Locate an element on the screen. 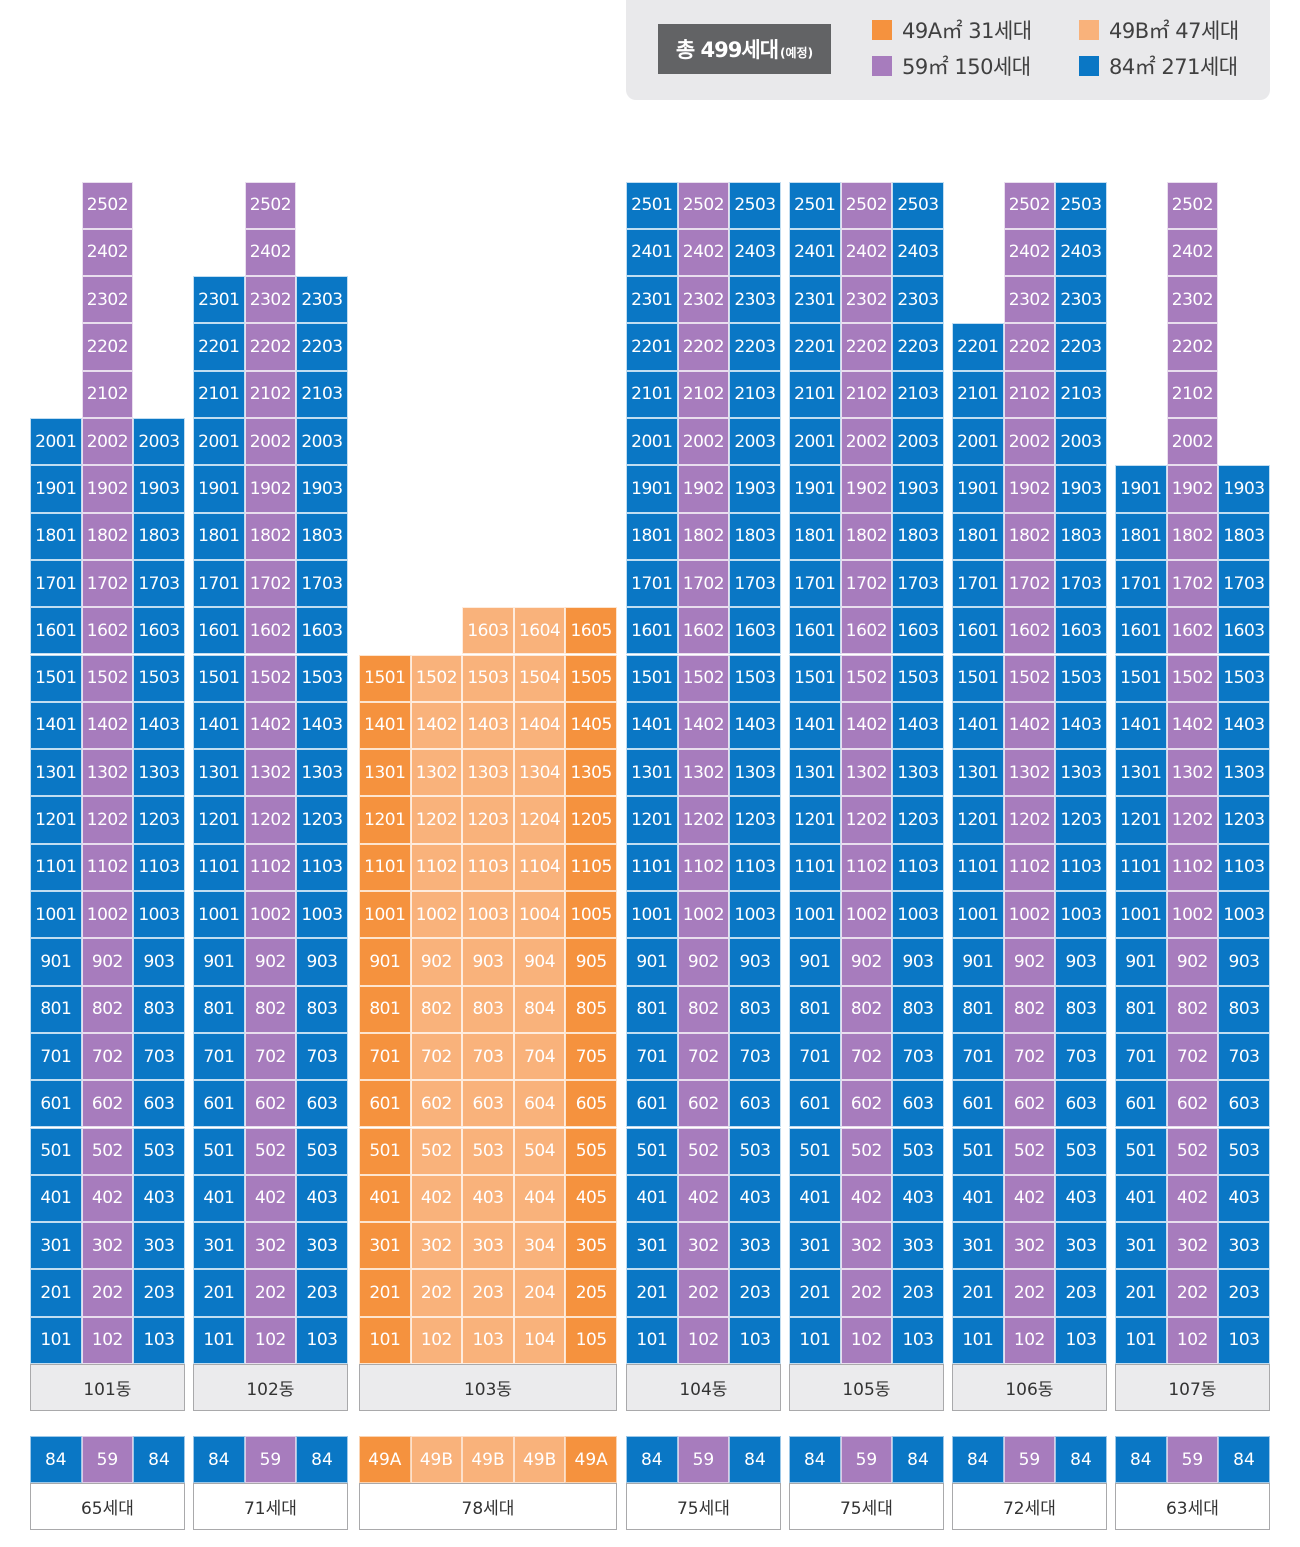  unit-cell: 1404 is located at coordinates (539, 725).